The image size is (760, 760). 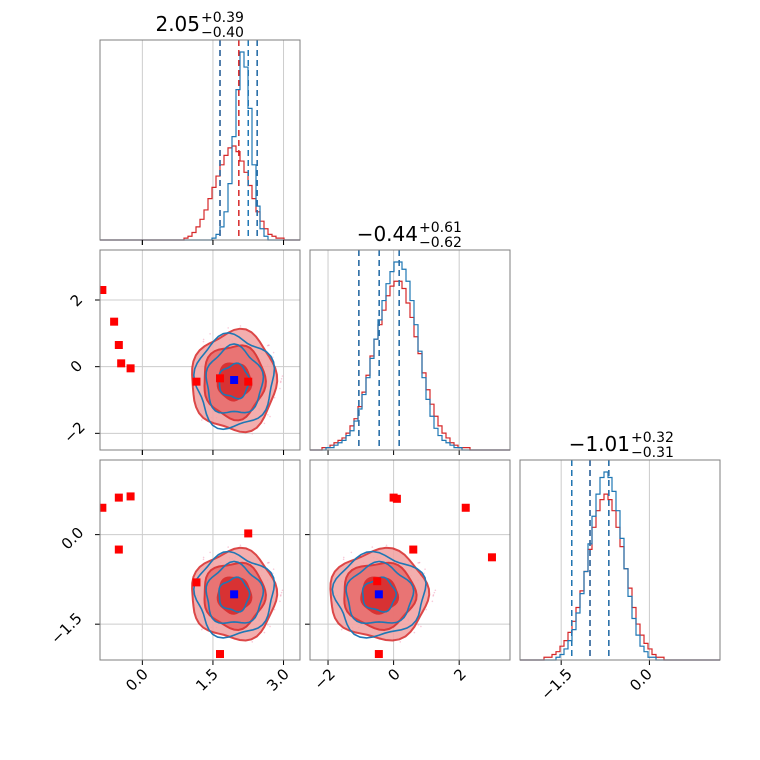 I want to click on x-tick-label: 2, so click(x=459, y=674).